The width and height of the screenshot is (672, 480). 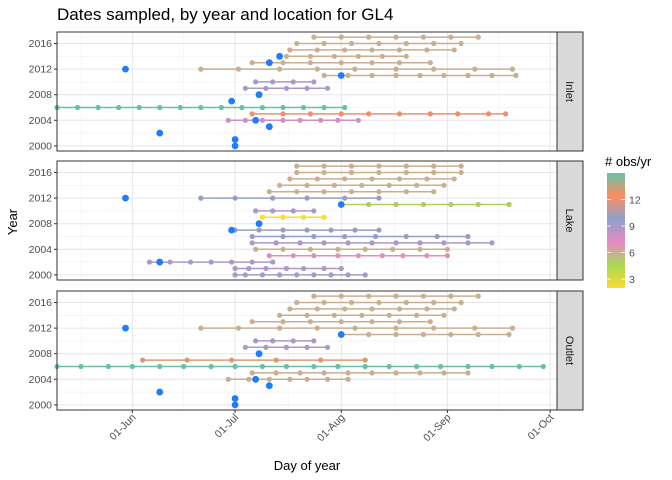 What do you see at coordinates (226, 426) in the screenshot?
I see `x-tick-label: 01-Jul` at bounding box center [226, 426].